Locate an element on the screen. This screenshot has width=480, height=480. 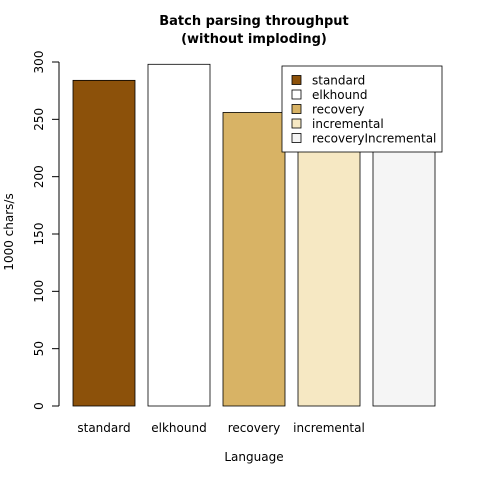
y-tick-label: 250 is located at coordinates (39, 119).